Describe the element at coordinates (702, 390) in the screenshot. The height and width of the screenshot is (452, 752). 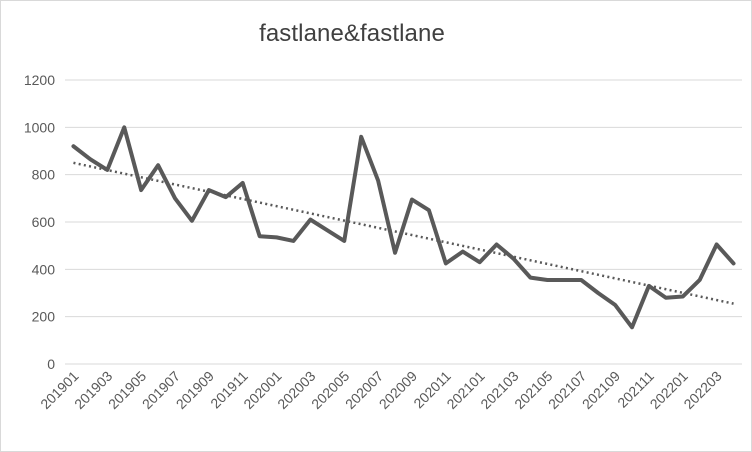
I see `x-tick-label: 202203` at that location.